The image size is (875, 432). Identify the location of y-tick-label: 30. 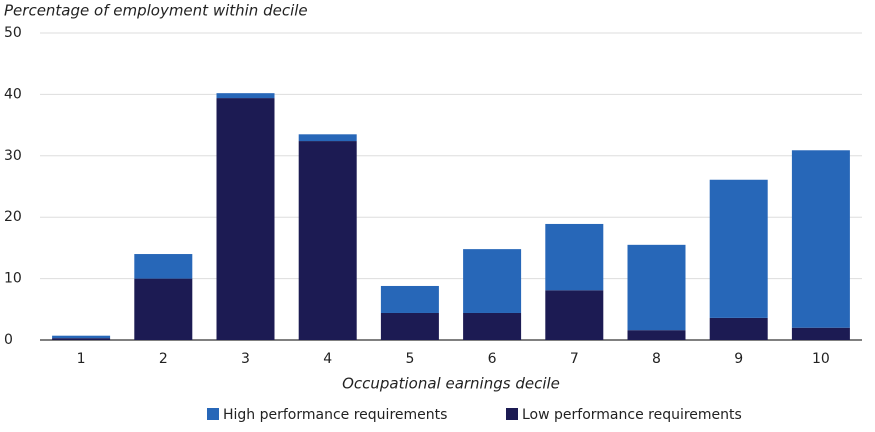
(13, 156).